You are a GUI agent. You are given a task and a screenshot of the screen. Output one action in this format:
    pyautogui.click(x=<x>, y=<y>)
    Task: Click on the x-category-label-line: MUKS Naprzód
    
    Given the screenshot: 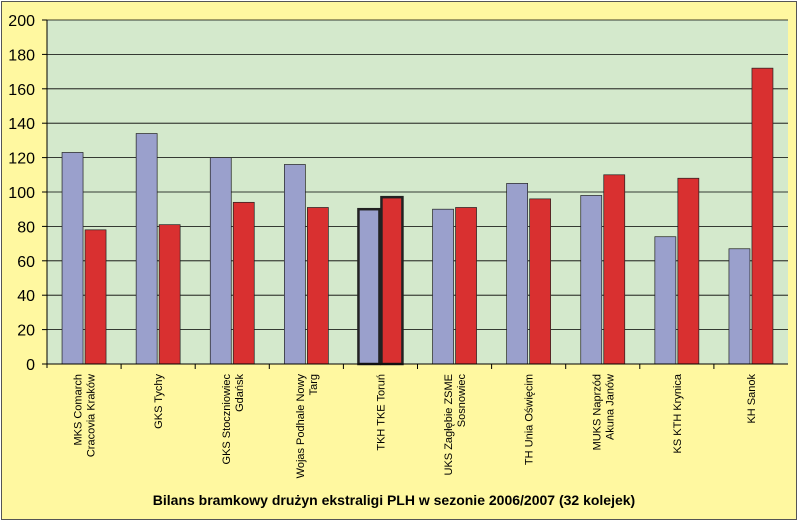 What is the action you would take?
    pyautogui.click(x=597, y=412)
    